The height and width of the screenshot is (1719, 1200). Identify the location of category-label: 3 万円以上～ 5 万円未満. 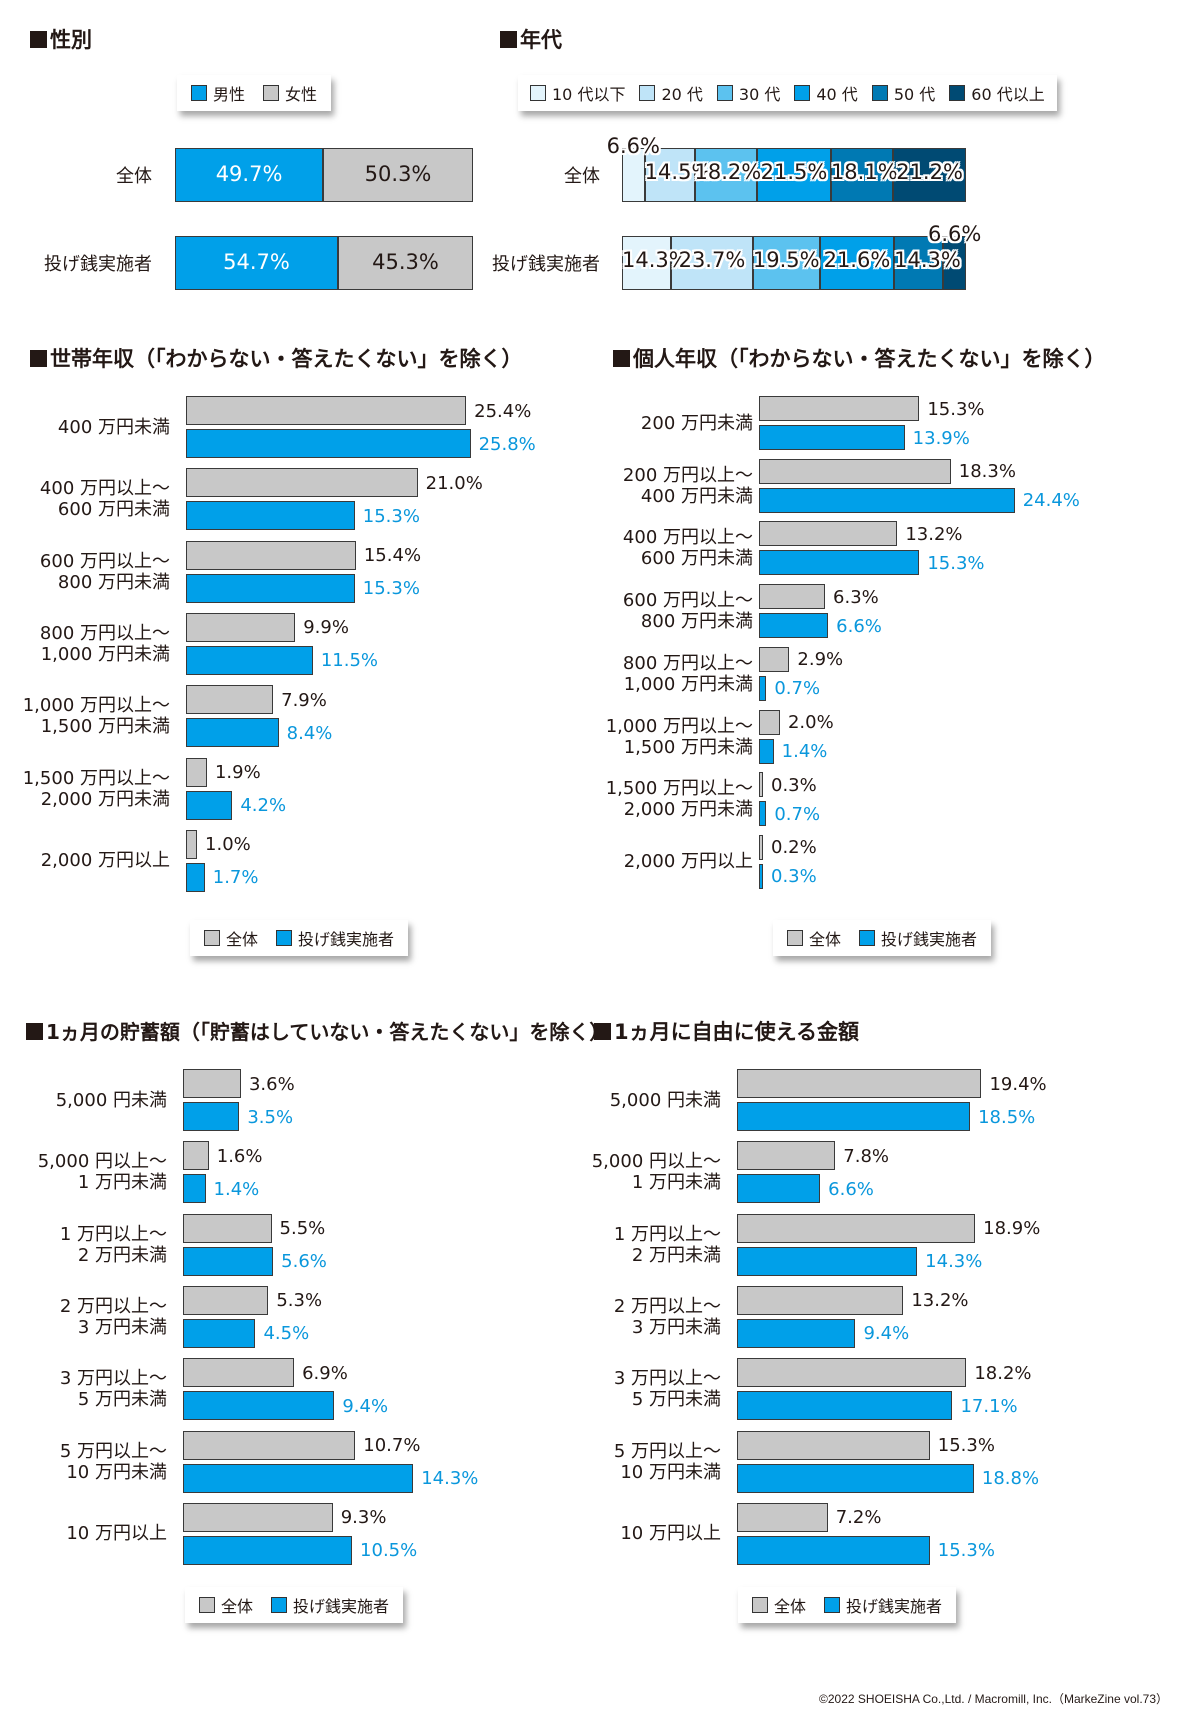
(611, 1389).